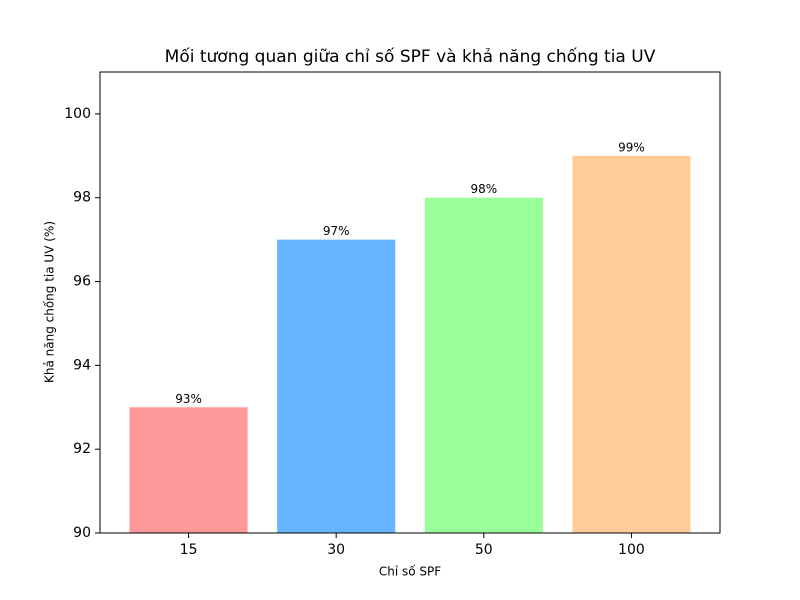 This screenshot has width=800, height=600. Describe the element at coordinates (82, 533) in the screenshot. I see `y-tick-label: 90` at that location.